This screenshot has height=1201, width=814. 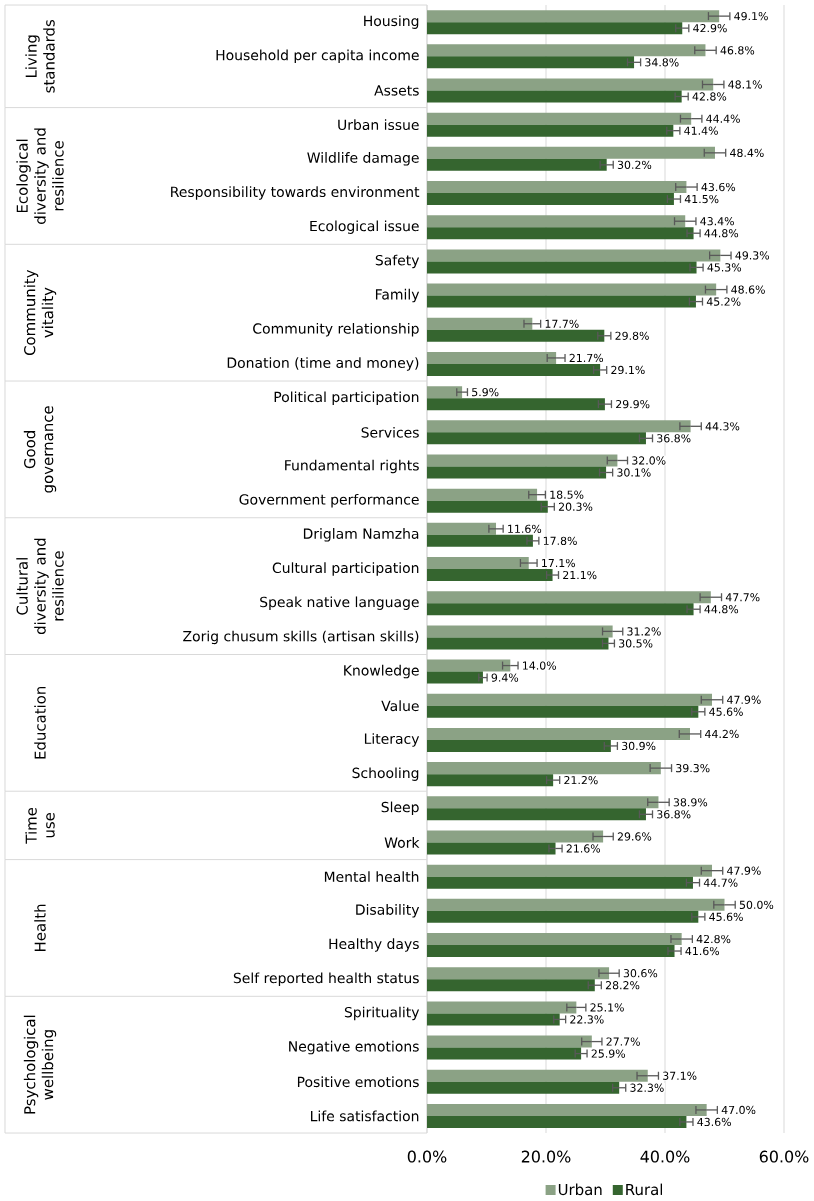 What do you see at coordinates (364, 227) in the screenshot?
I see `y-tick-label: Ecological issue` at bounding box center [364, 227].